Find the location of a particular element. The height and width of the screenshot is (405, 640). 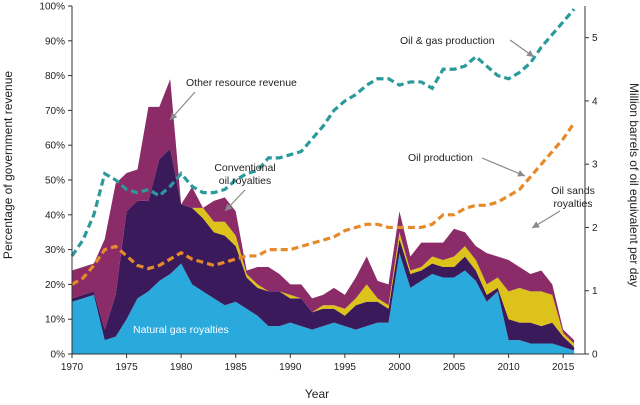

x-tick-label: 2005 is located at coordinates (454, 367).